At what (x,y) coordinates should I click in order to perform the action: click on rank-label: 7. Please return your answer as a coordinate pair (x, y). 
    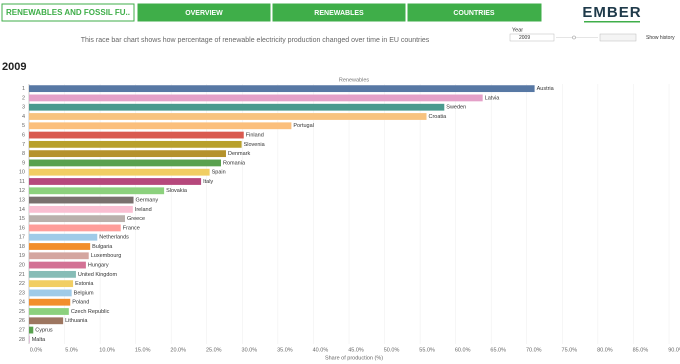
    Looking at the image, I should click on (23, 145).